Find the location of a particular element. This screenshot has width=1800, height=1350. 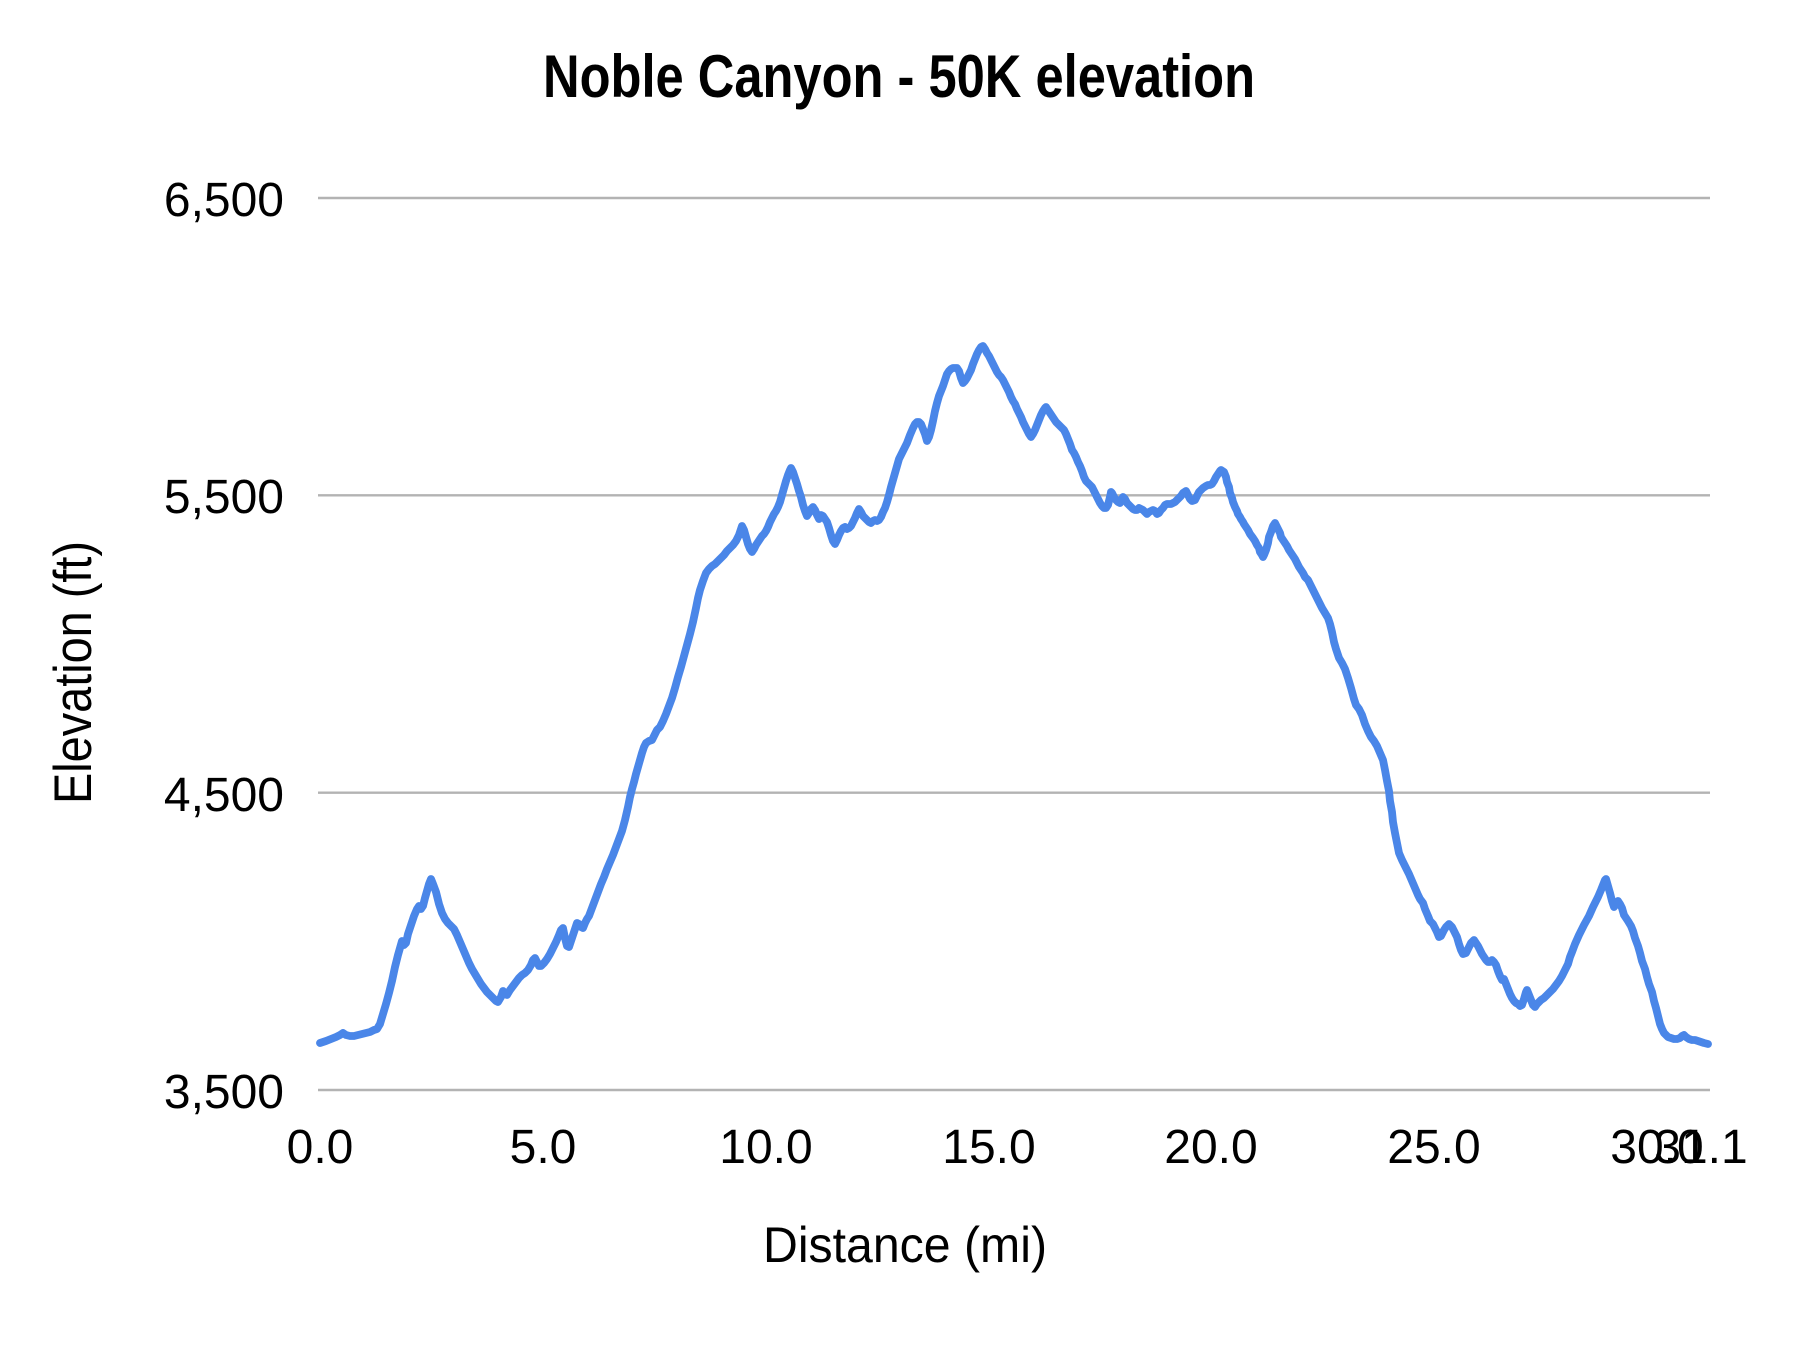

svg-text: 6,500 is located at coordinates (224, 200).